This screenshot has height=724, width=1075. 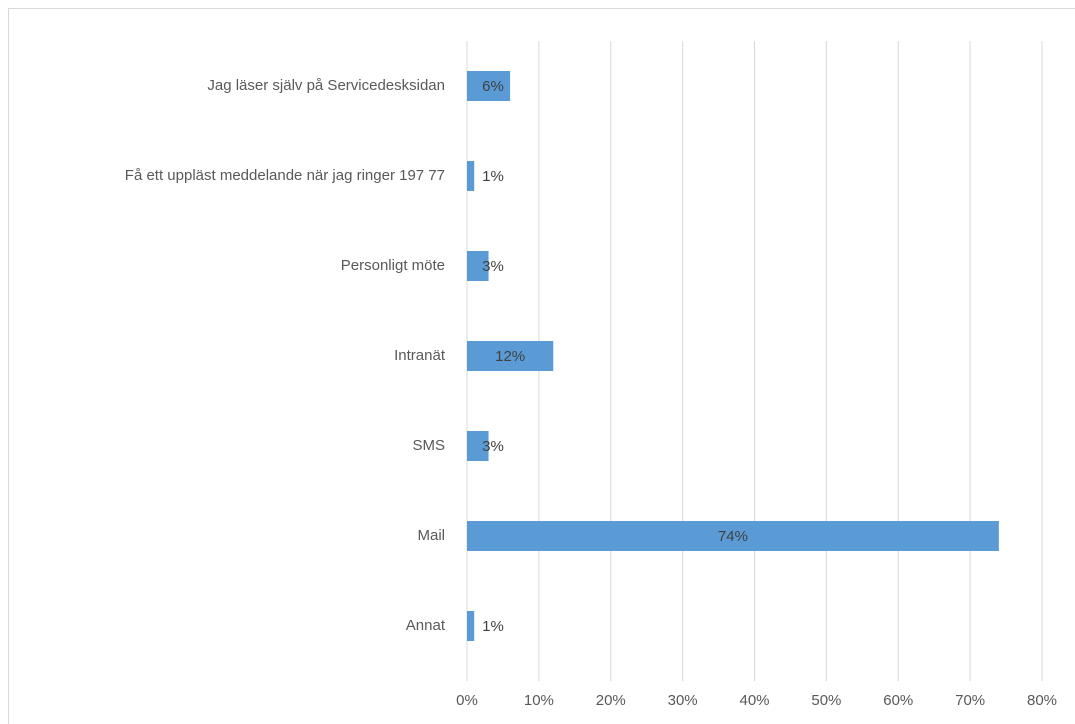 What do you see at coordinates (1042, 700) in the screenshot?
I see `x-tick-label: 80%` at bounding box center [1042, 700].